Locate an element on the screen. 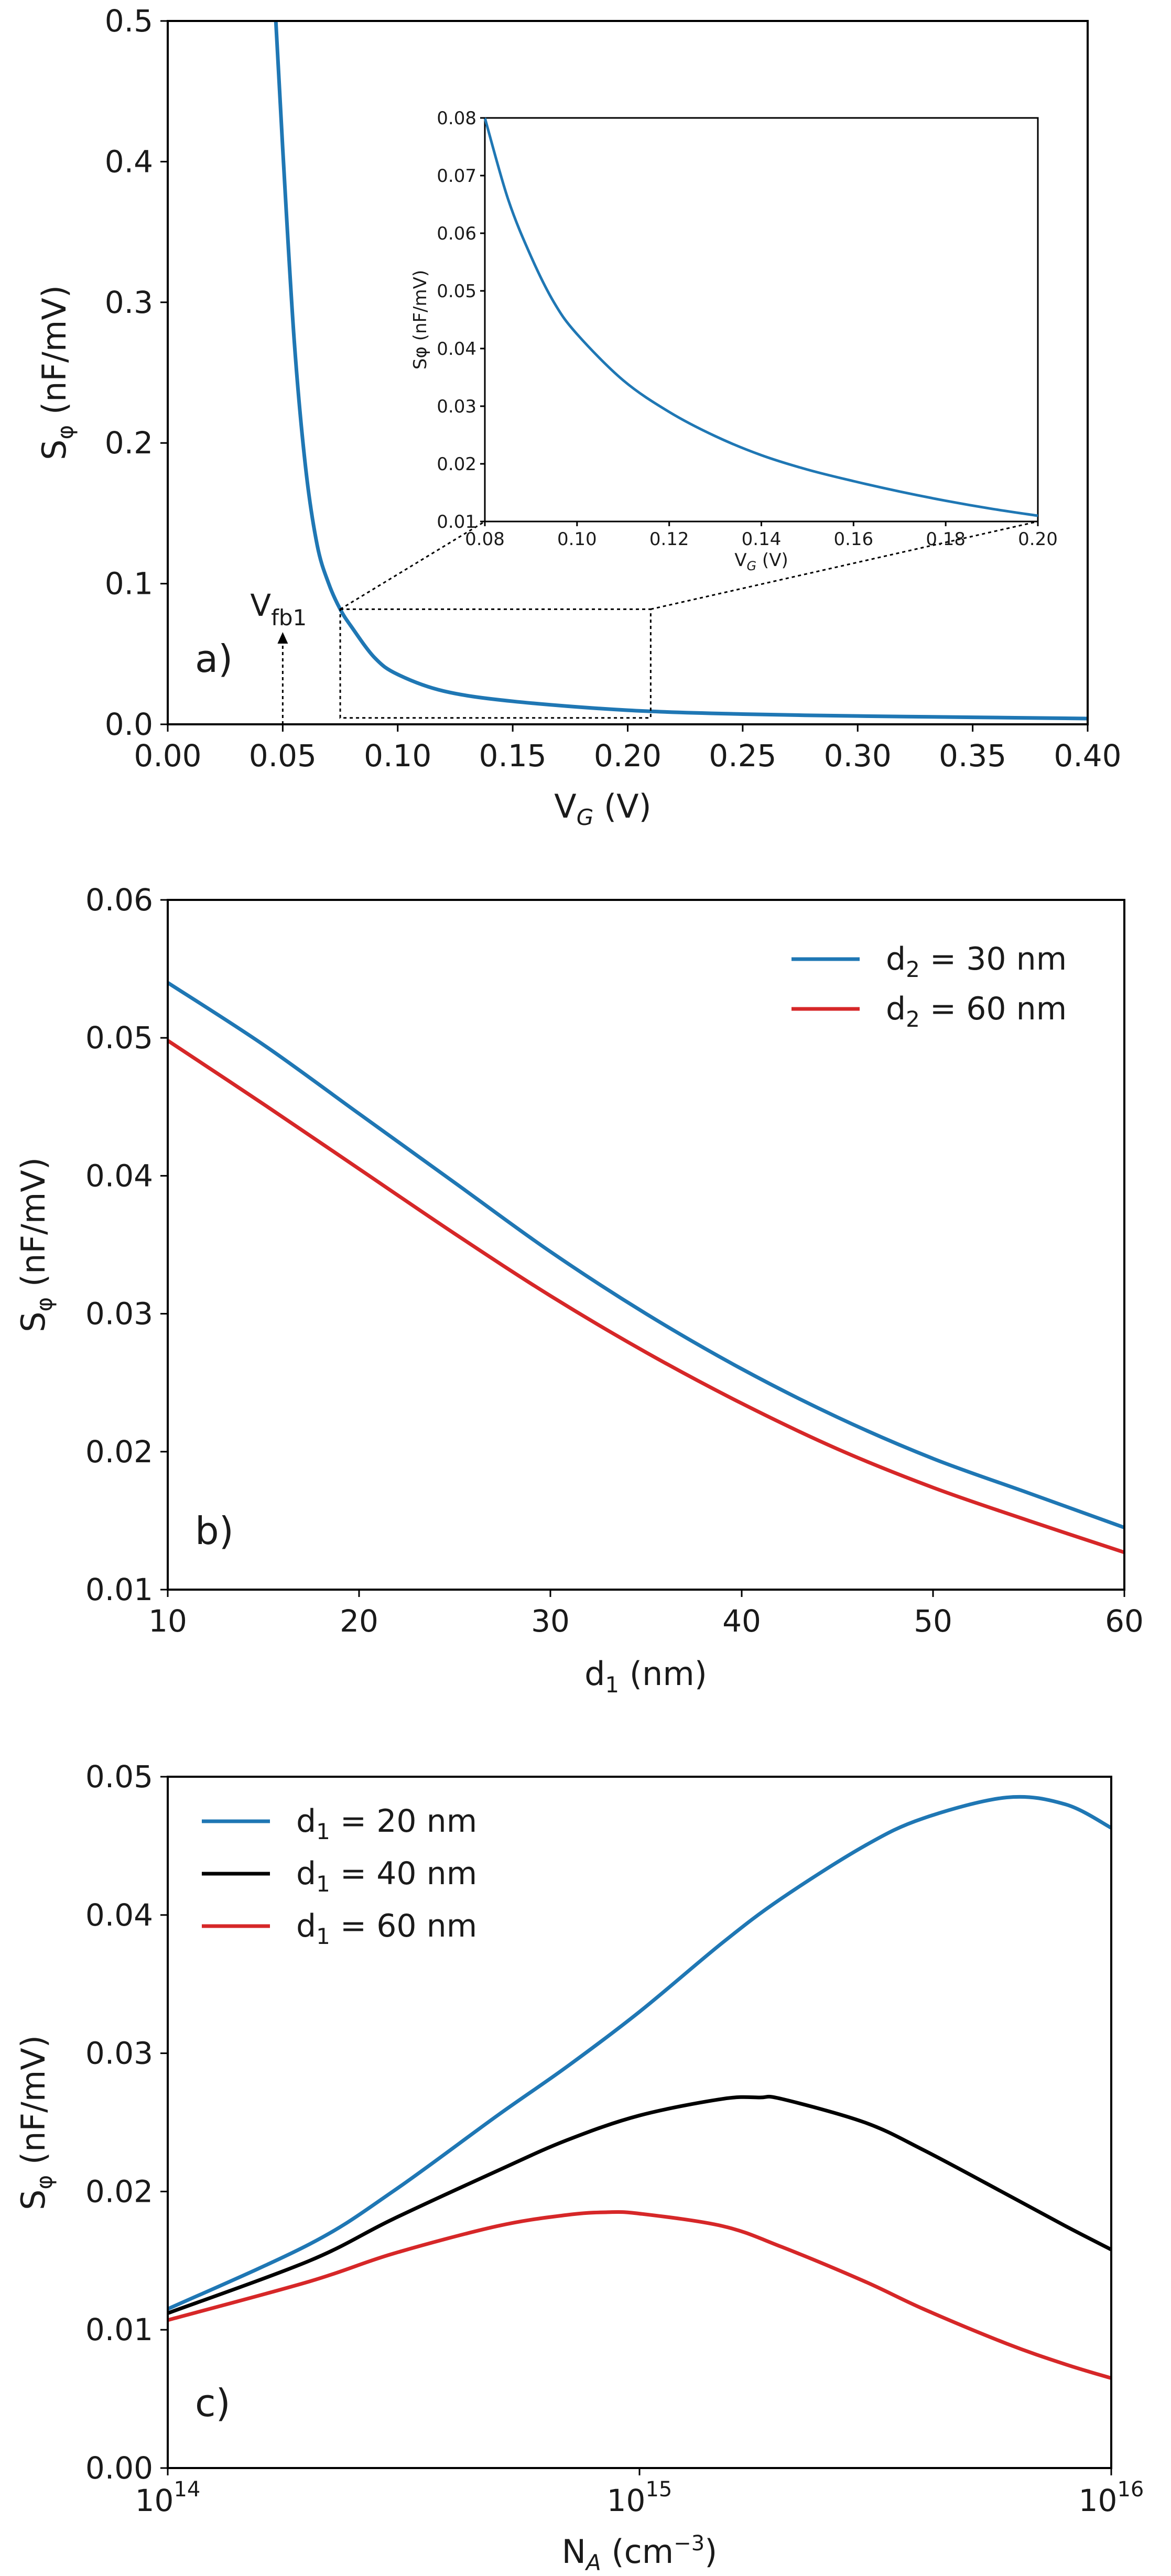 Image resolution: width=1171 pixels, height=2576 pixels. inset-y-tick-label: 0.07 is located at coordinates (456, 176).